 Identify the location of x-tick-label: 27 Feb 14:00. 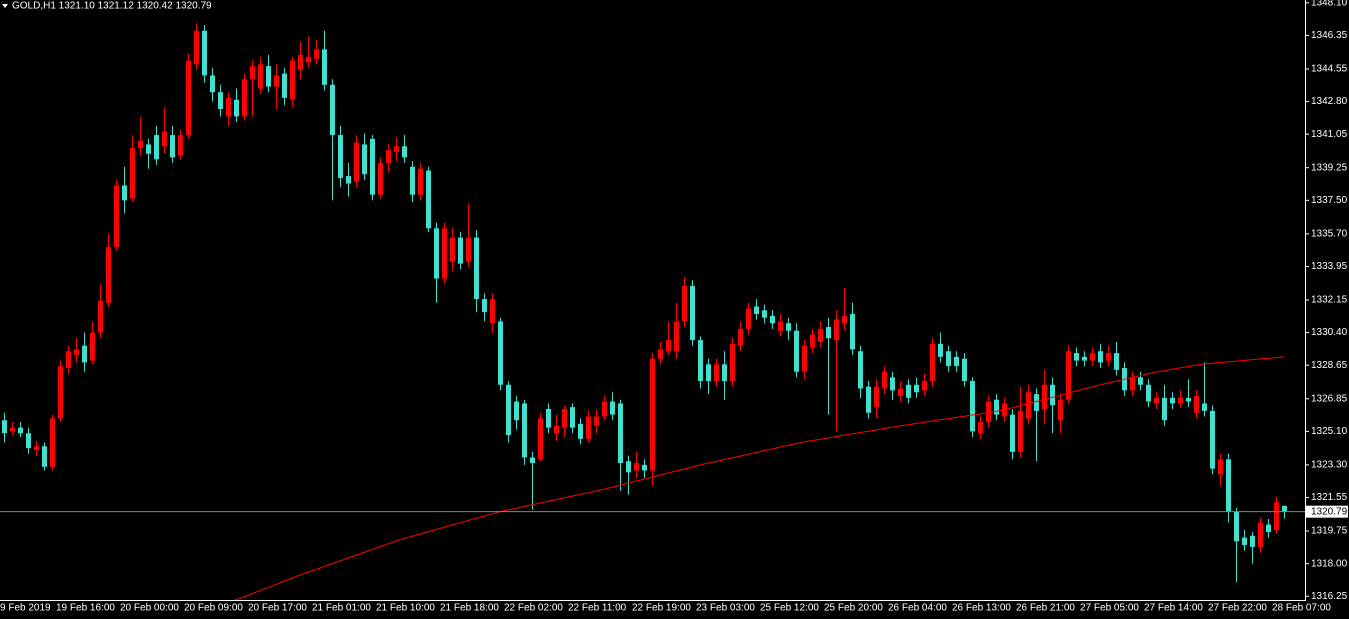
(1173, 608).